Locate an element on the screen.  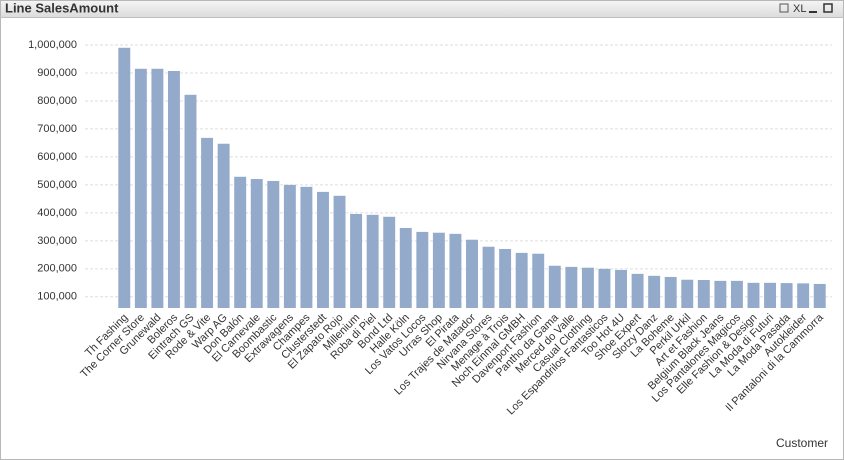
caption-title: Line SalesAmount is located at coordinates (62, 7).